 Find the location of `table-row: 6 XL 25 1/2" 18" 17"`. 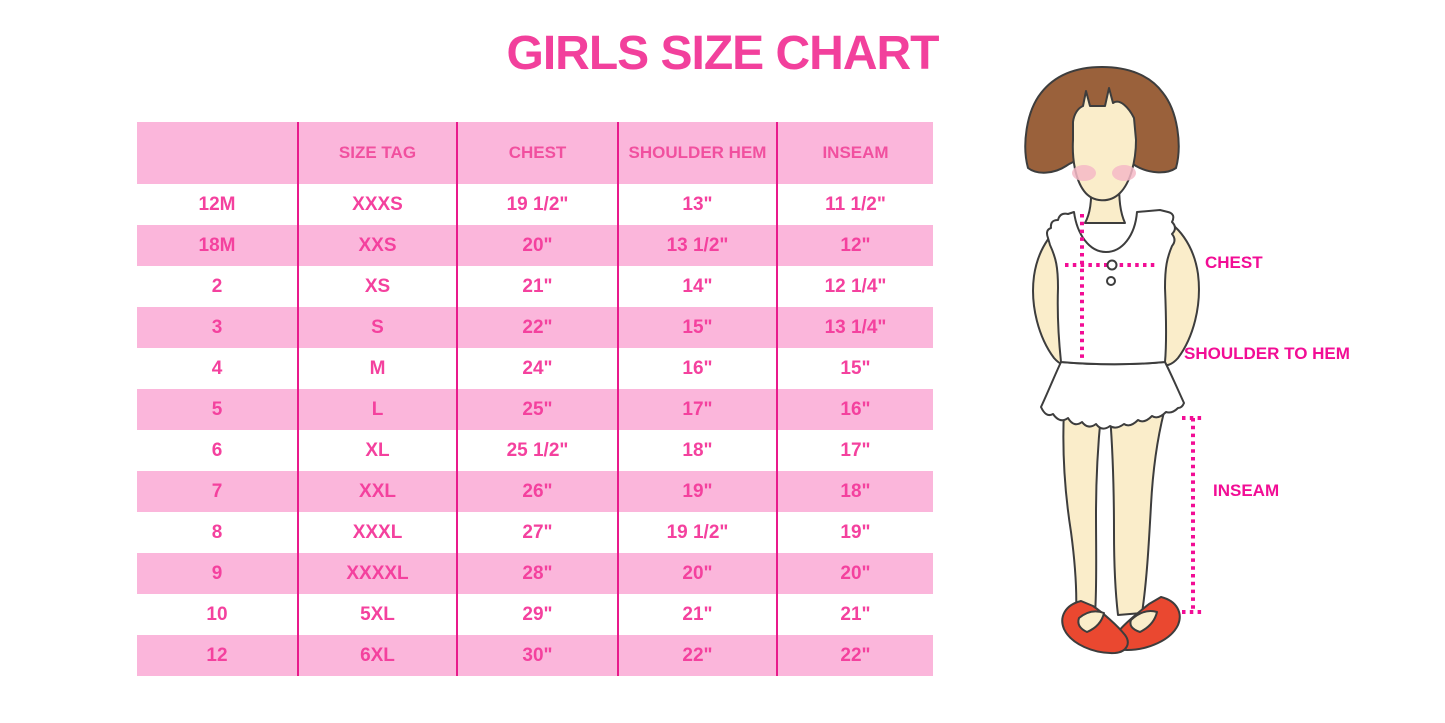

table-row: 6 XL 25 1/2" 18" 17" is located at coordinates (535, 450).